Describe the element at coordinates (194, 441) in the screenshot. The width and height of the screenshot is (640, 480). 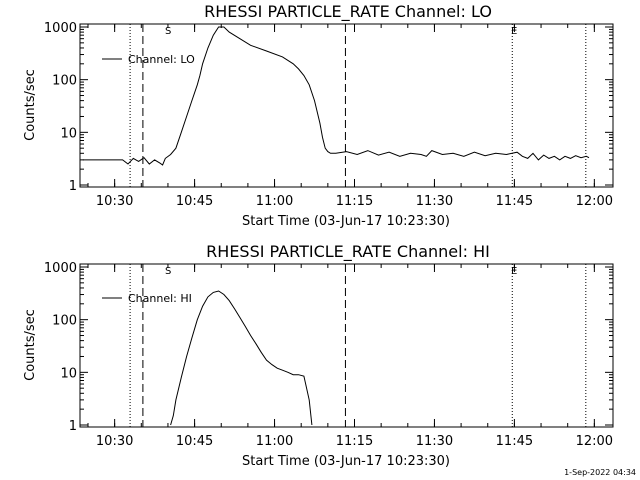
I see `hi-x-tick-label-1: 10:45` at that location.